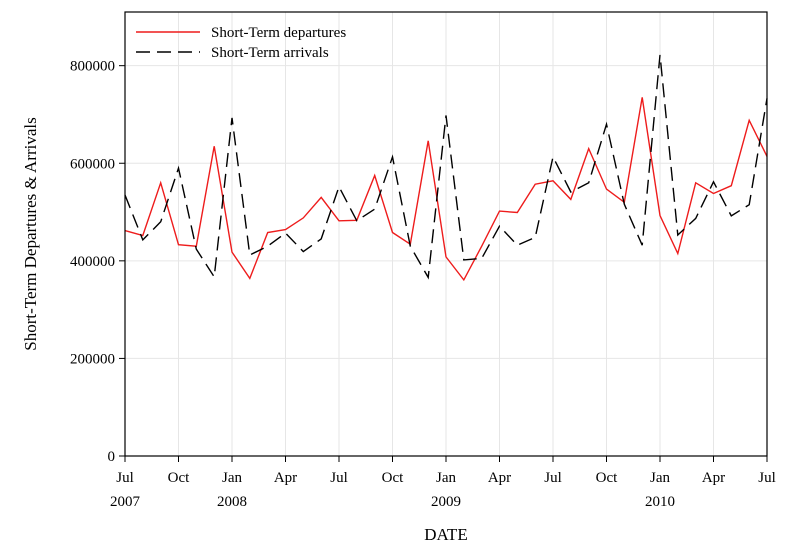 This screenshot has height=549, width=788. Describe the element at coordinates (278, 33) in the screenshot. I see `legend-label-1: Short-Term departures` at that location.